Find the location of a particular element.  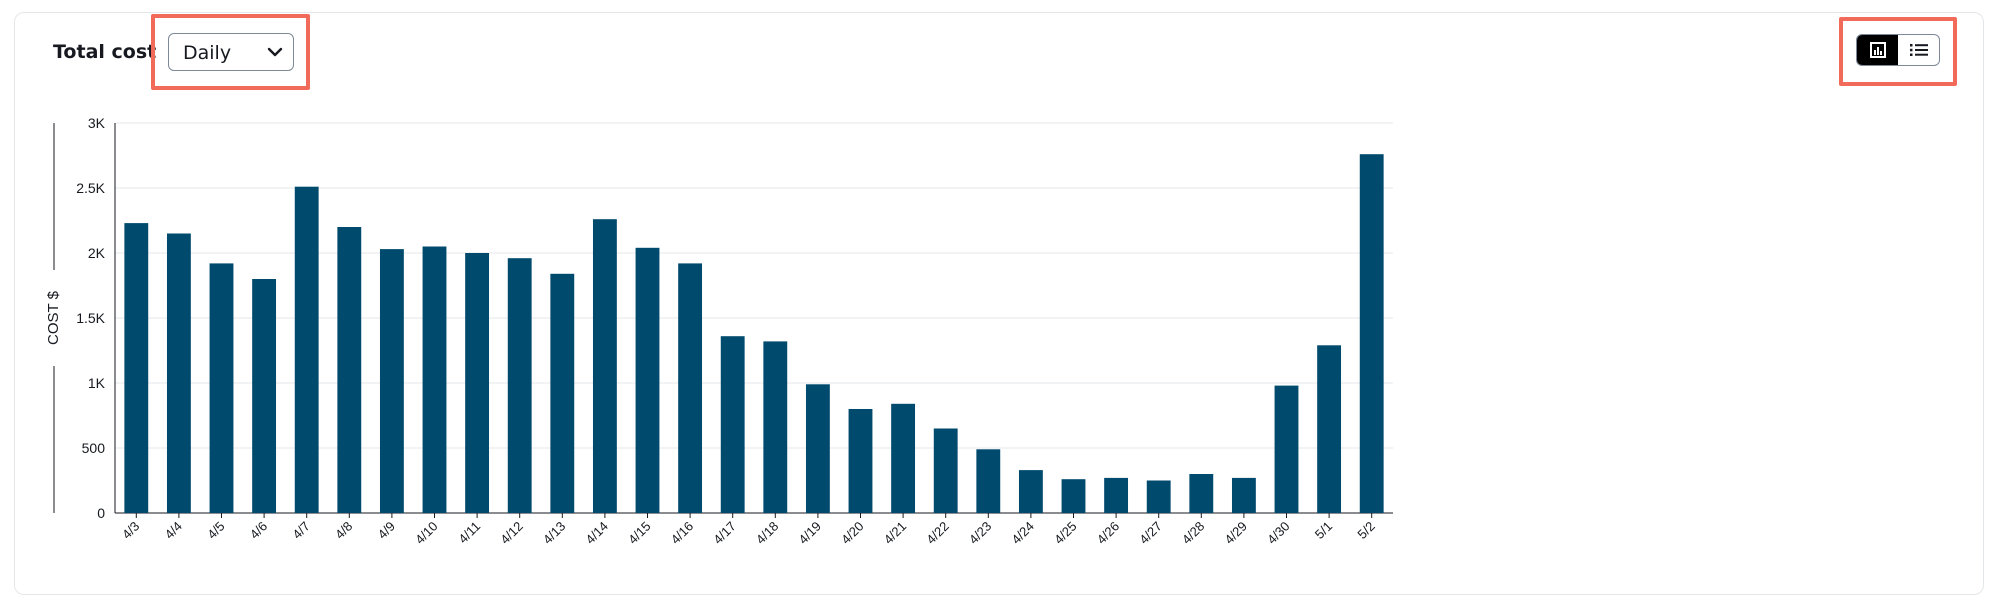

x-tick-label: 4/15 is located at coordinates (639, 533).